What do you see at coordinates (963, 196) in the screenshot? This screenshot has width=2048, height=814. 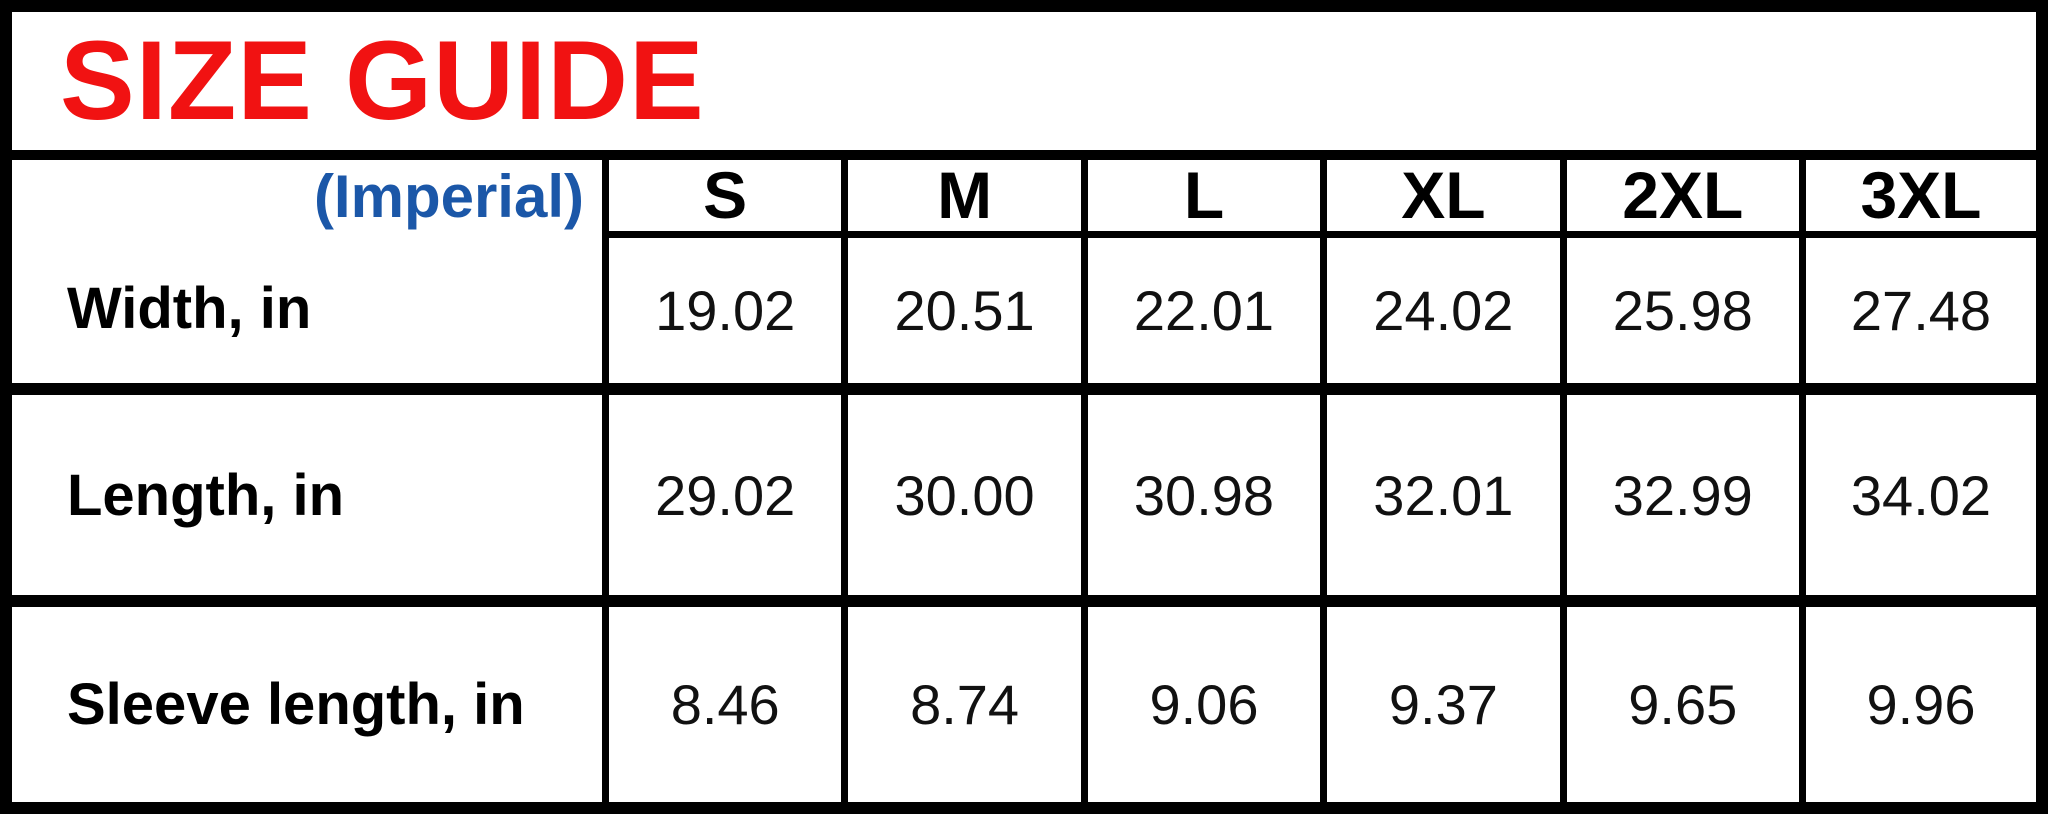 I see `column-header-m: M` at bounding box center [963, 196].